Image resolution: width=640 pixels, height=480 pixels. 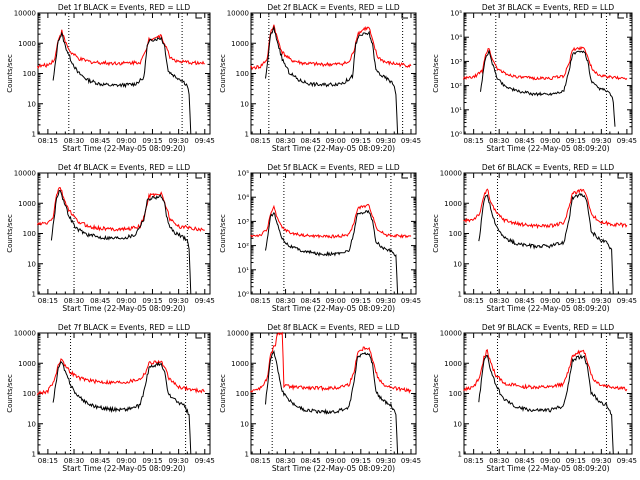 What do you see at coordinates (124, 167) in the screenshot?
I see `chart-title: Det 4f BLACK = Events, RED = LLD` at bounding box center [124, 167].